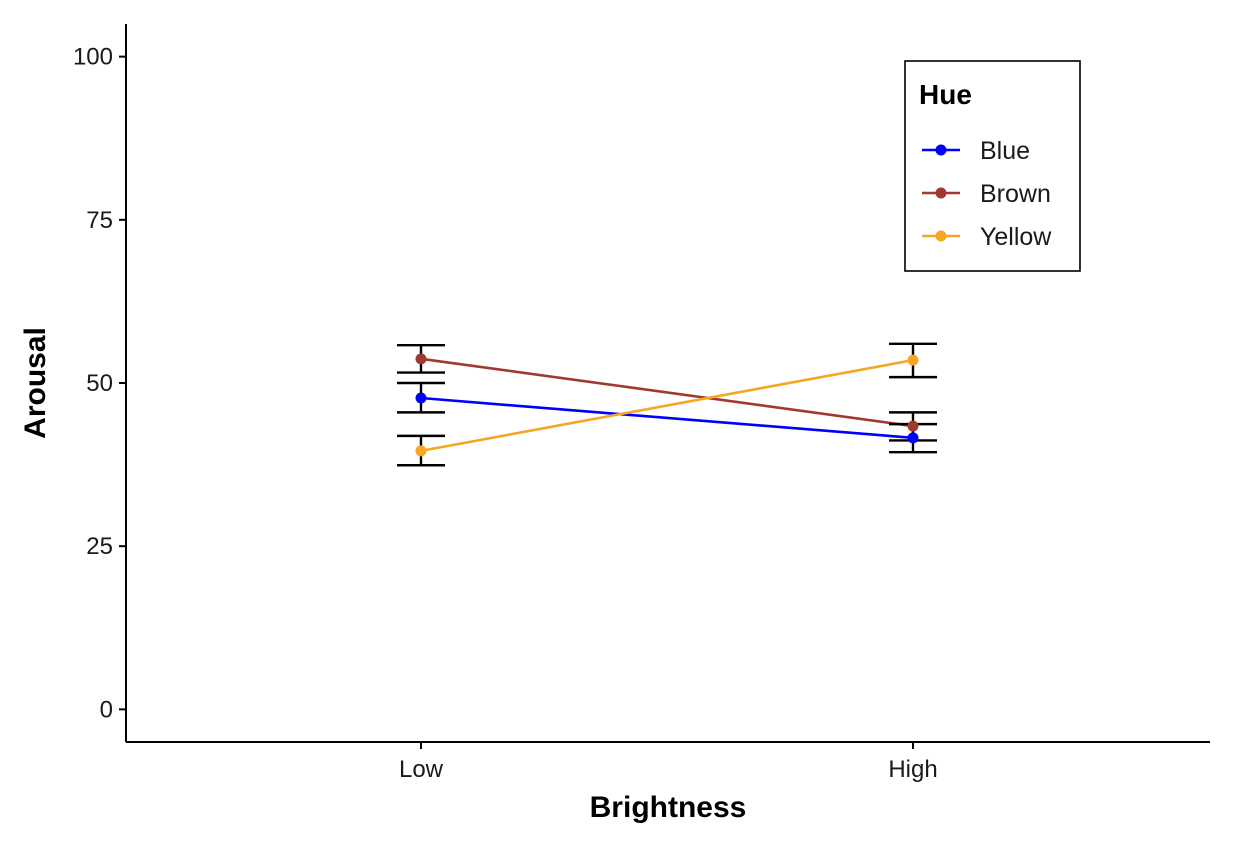 The width and height of the screenshot is (1238, 844). Describe the element at coordinates (421, 769) in the screenshot. I see `x-tick-label: Low` at that location.